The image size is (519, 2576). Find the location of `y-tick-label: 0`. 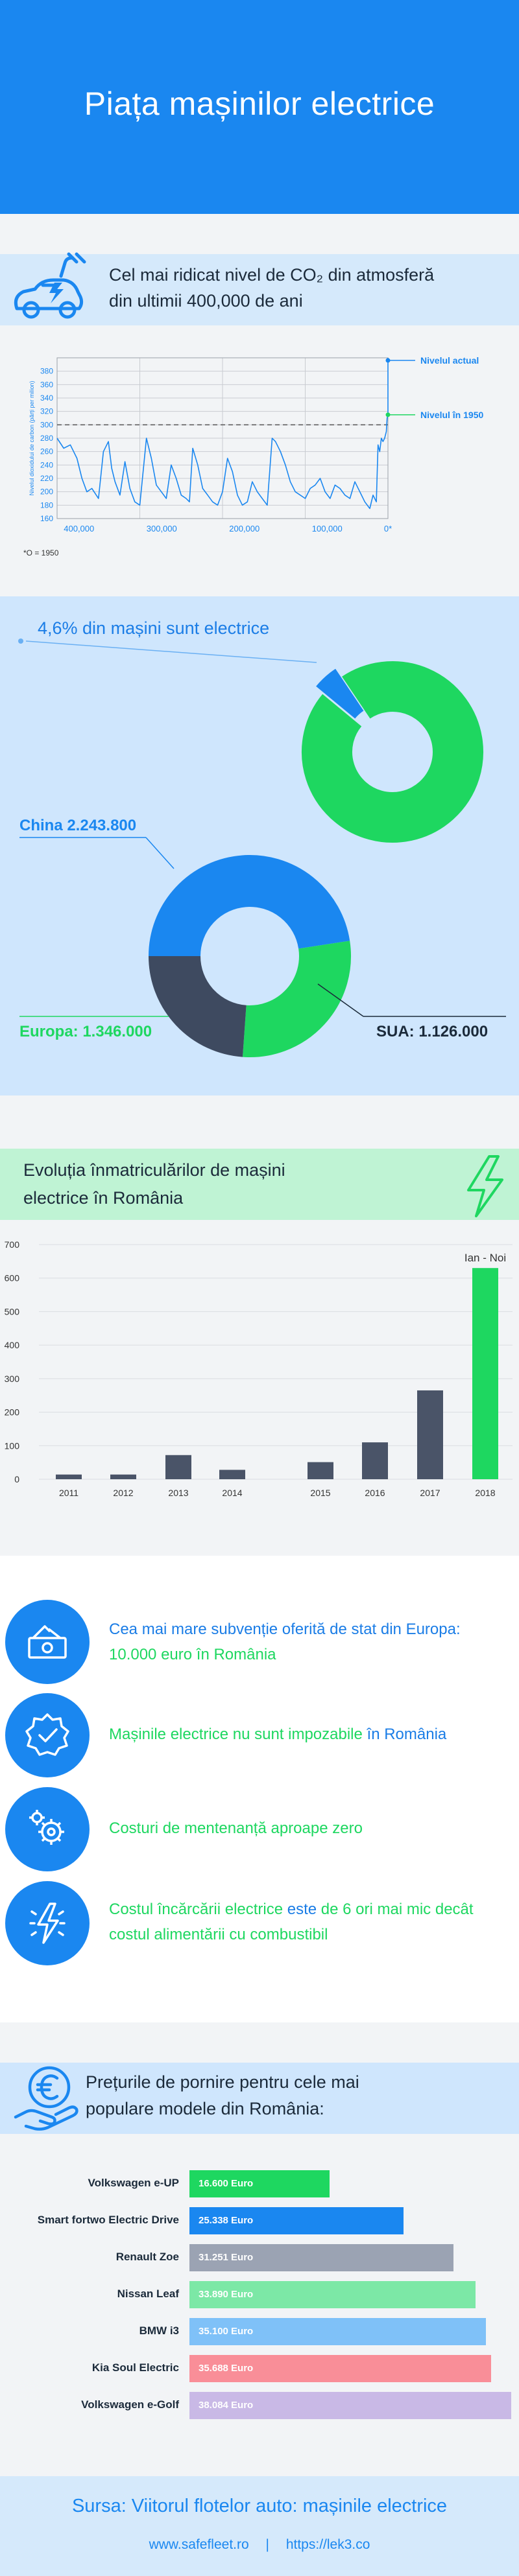

y-tick-label: 0 is located at coordinates (16, 1479).